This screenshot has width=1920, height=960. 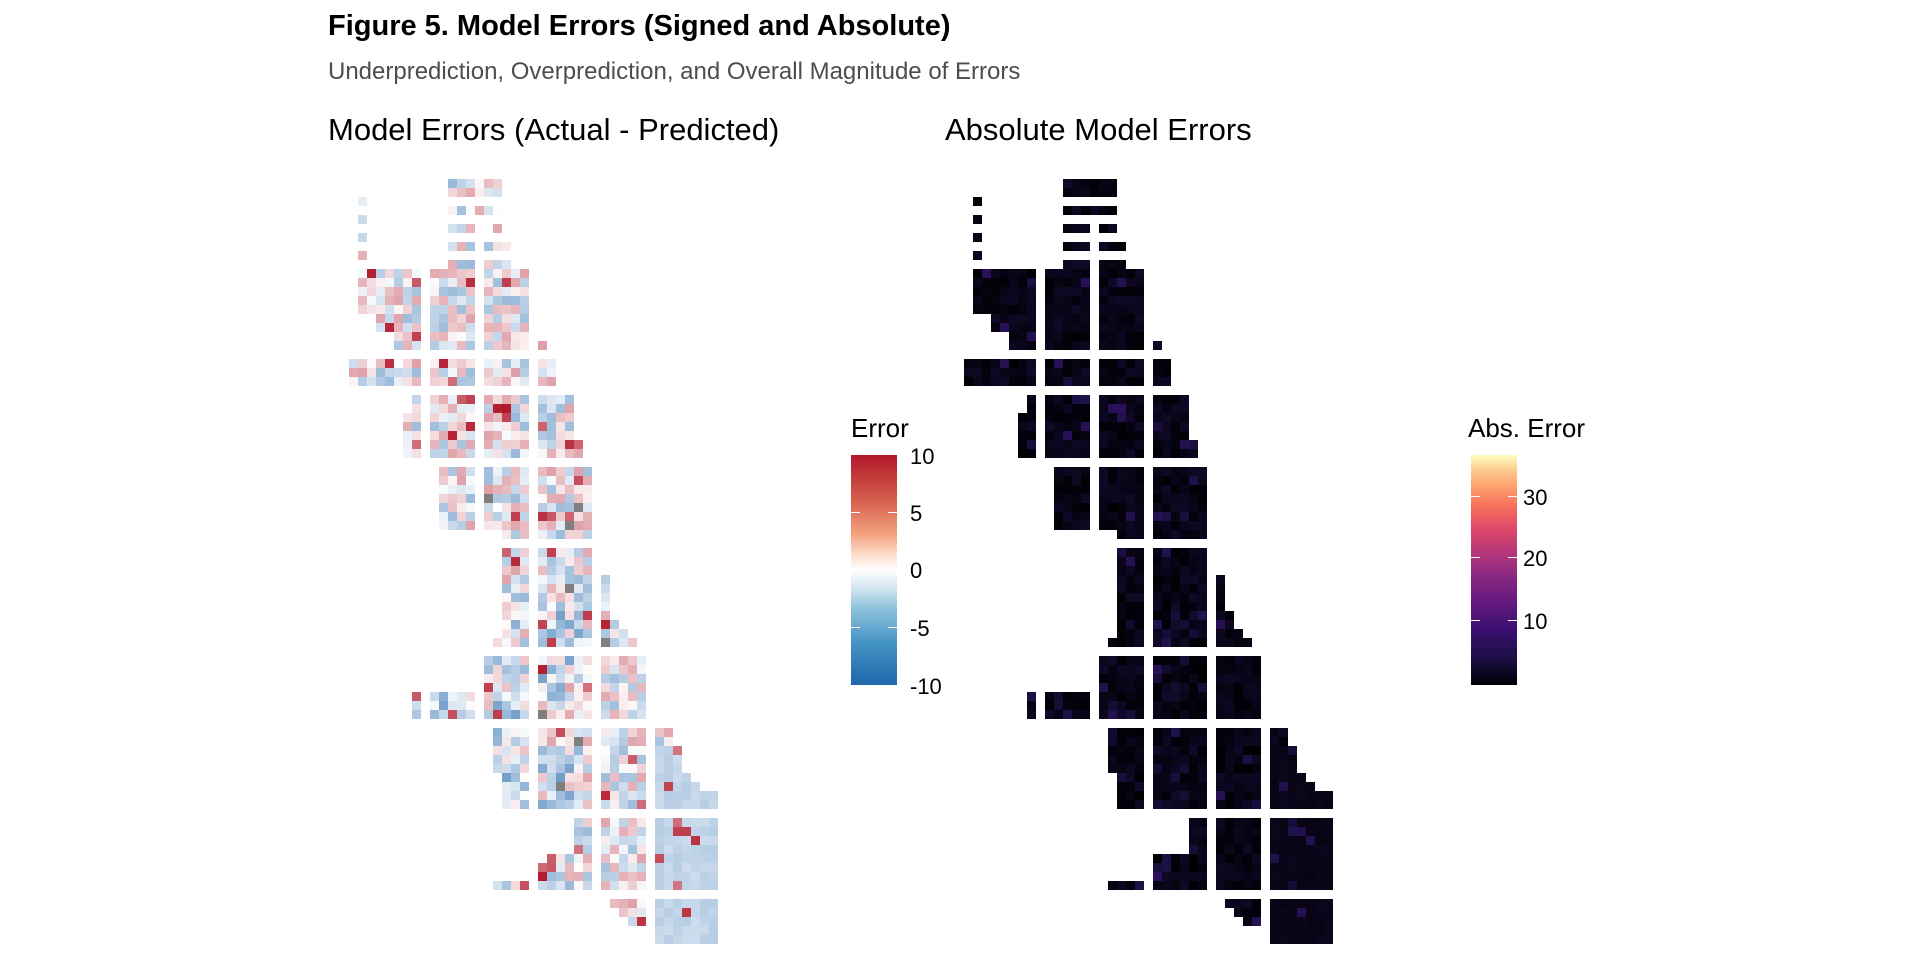 I want to click on tick-mark, so click(x=1512, y=620).